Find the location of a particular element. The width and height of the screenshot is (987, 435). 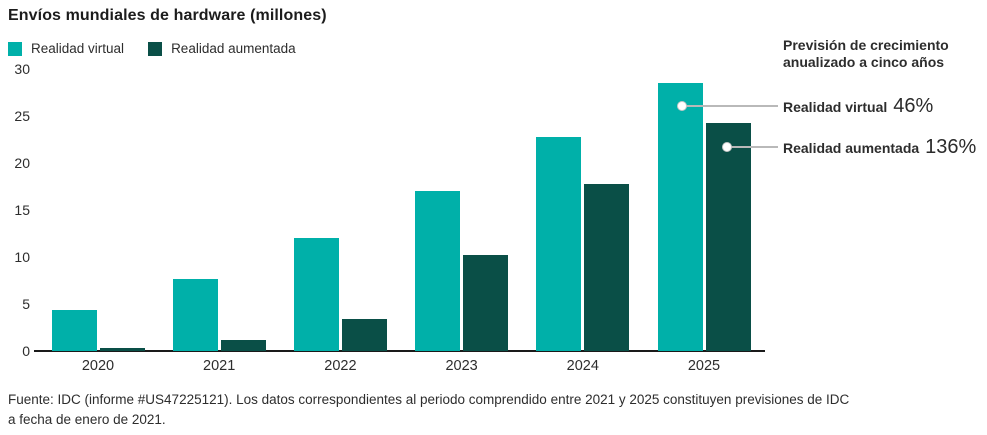

x-label-2021: 2021 is located at coordinates (219, 366).